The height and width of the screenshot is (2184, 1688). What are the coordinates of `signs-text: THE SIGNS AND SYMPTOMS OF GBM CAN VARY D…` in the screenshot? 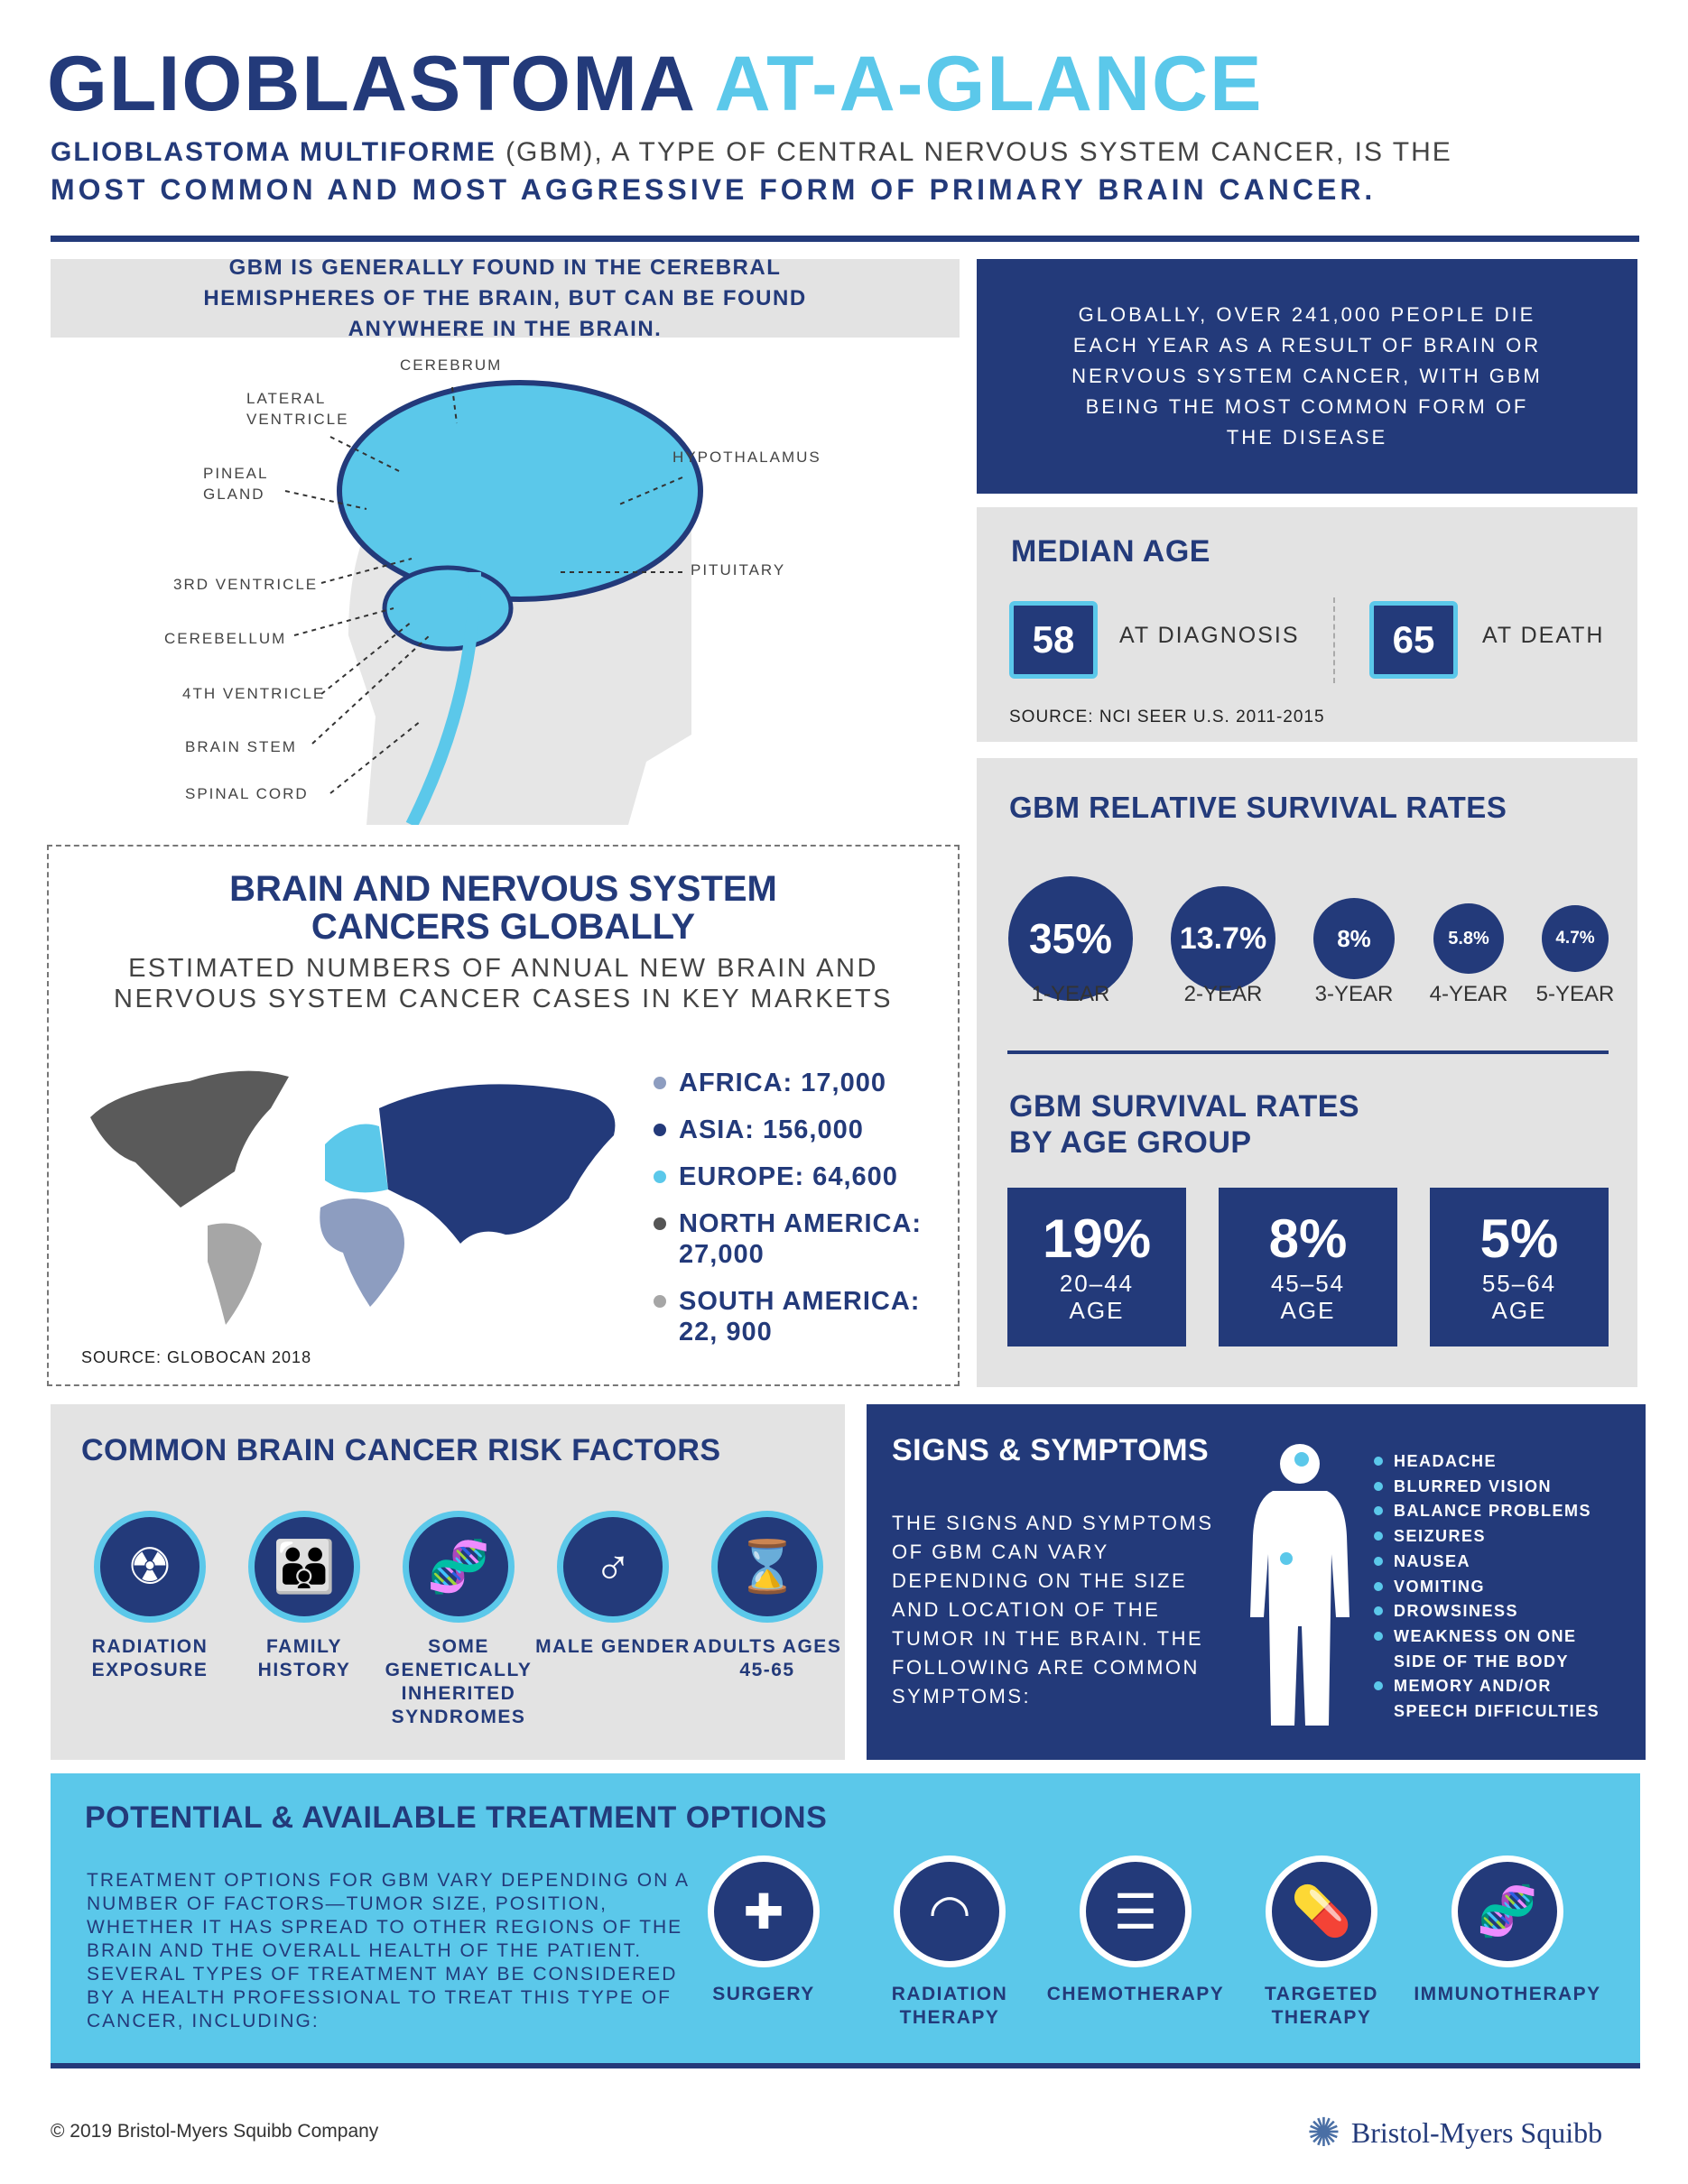 It's located at (1053, 1609).